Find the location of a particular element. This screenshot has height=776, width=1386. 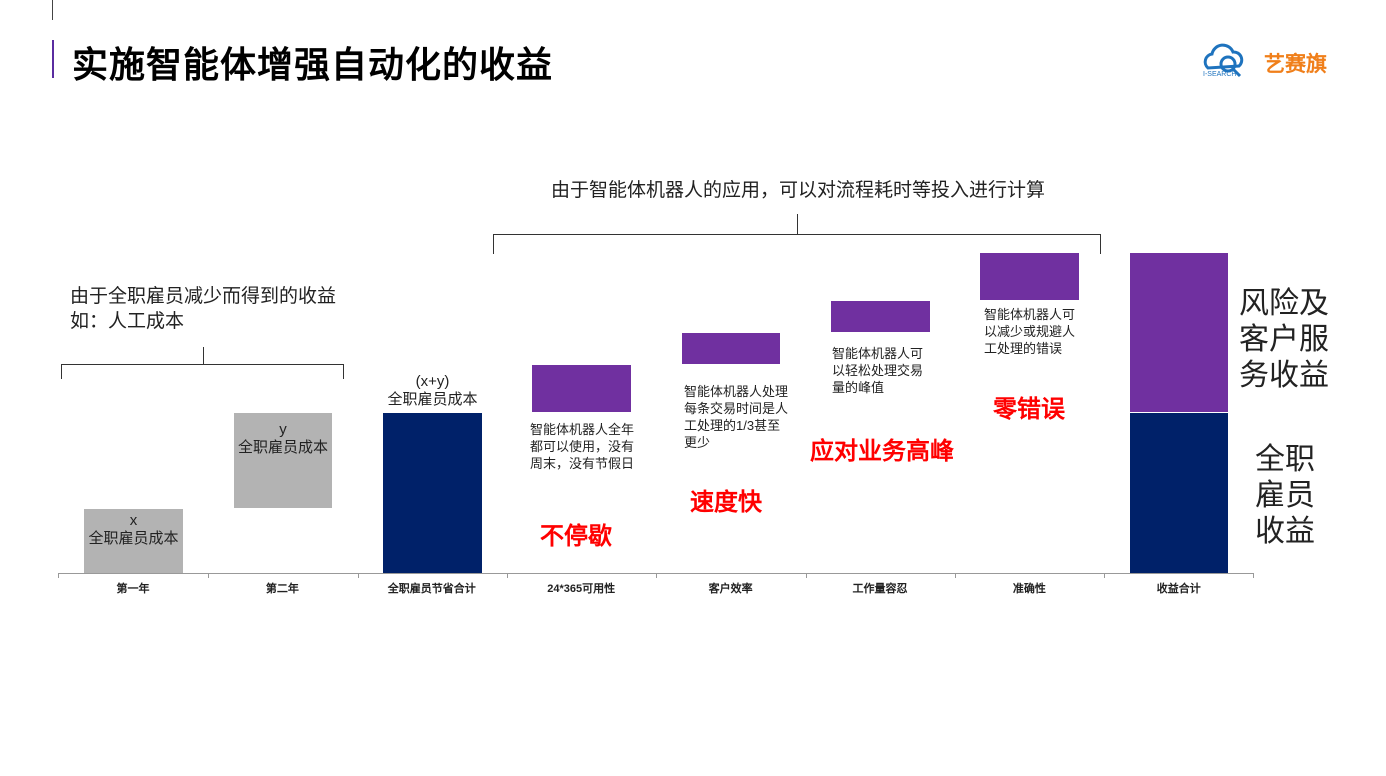

title-accent is located at coordinates (53, 59).